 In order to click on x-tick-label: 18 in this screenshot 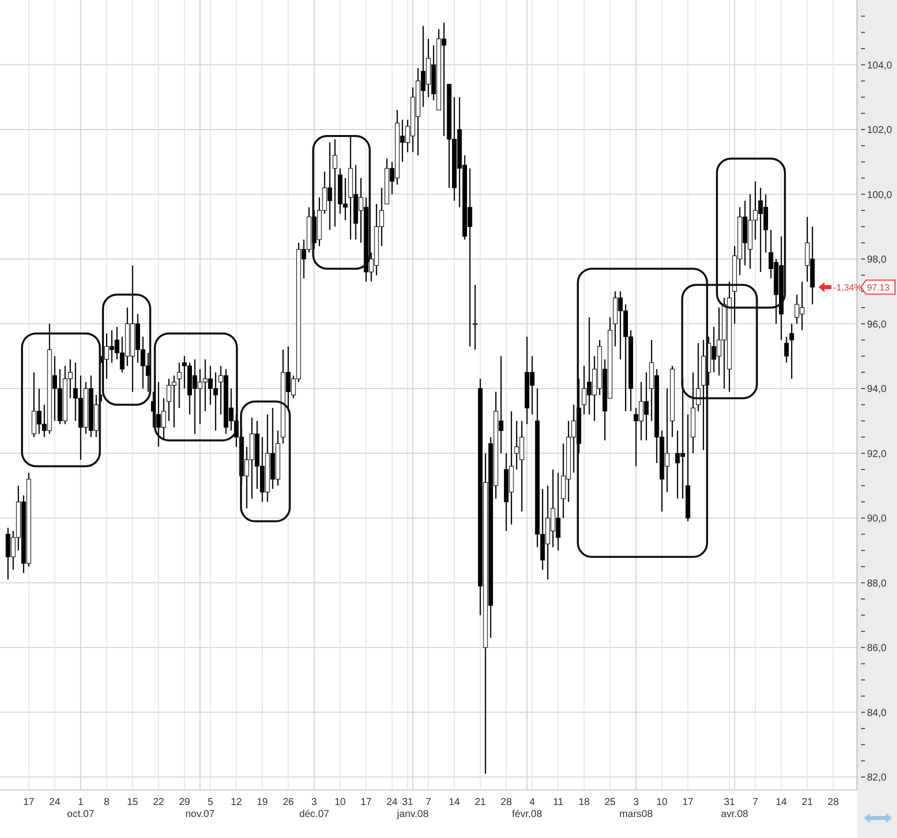, I will do `click(584, 802)`.